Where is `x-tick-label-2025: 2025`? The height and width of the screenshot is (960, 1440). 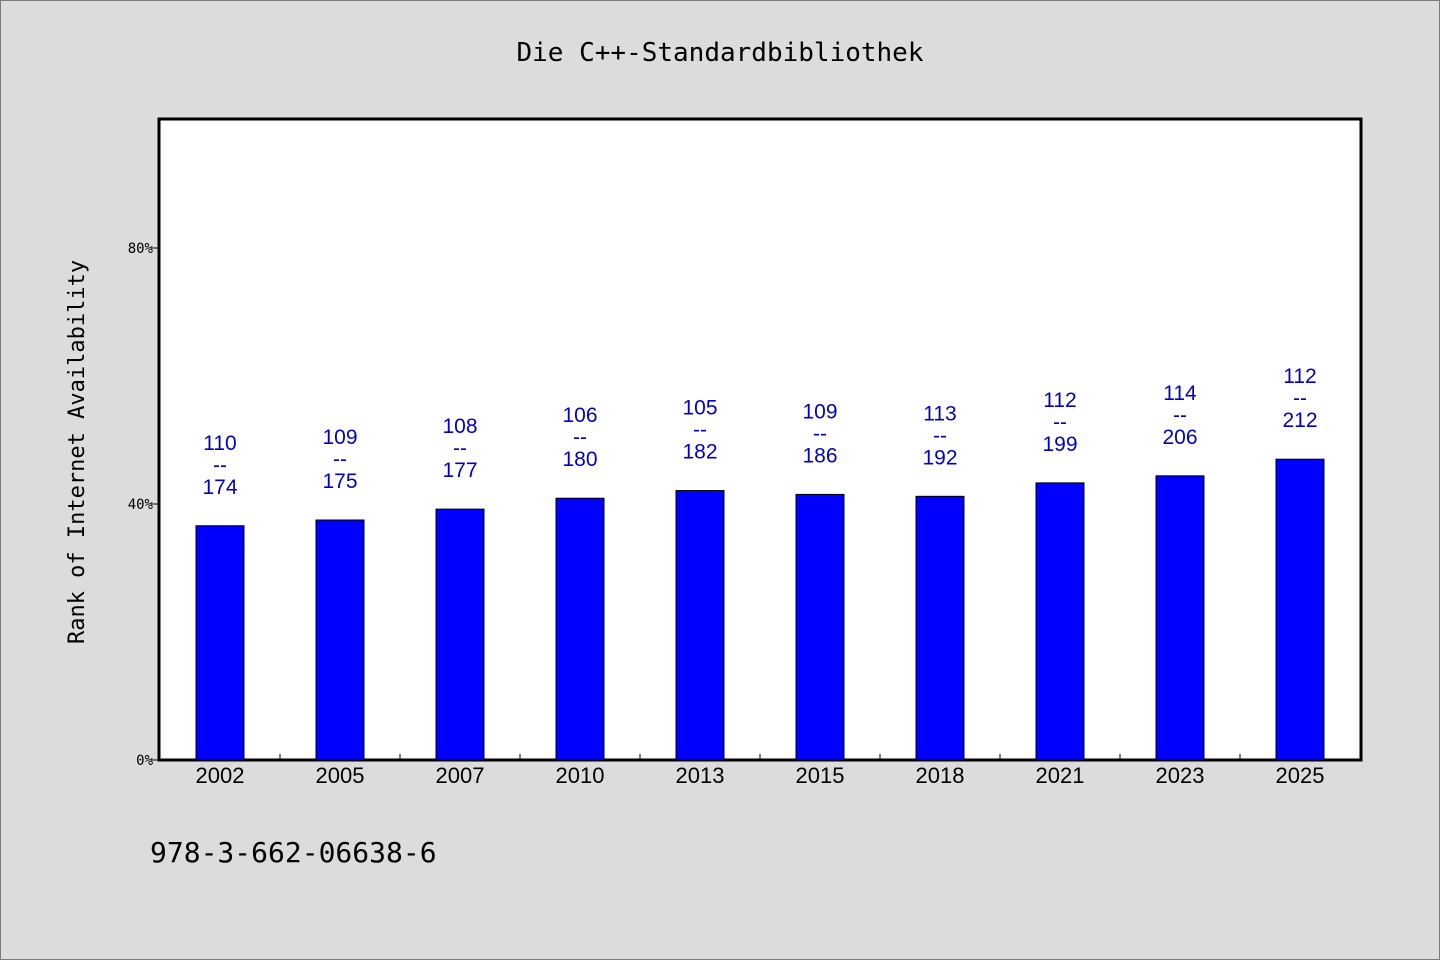
x-tick-label-2025: 2025 is located at coordinates (1300, 775).